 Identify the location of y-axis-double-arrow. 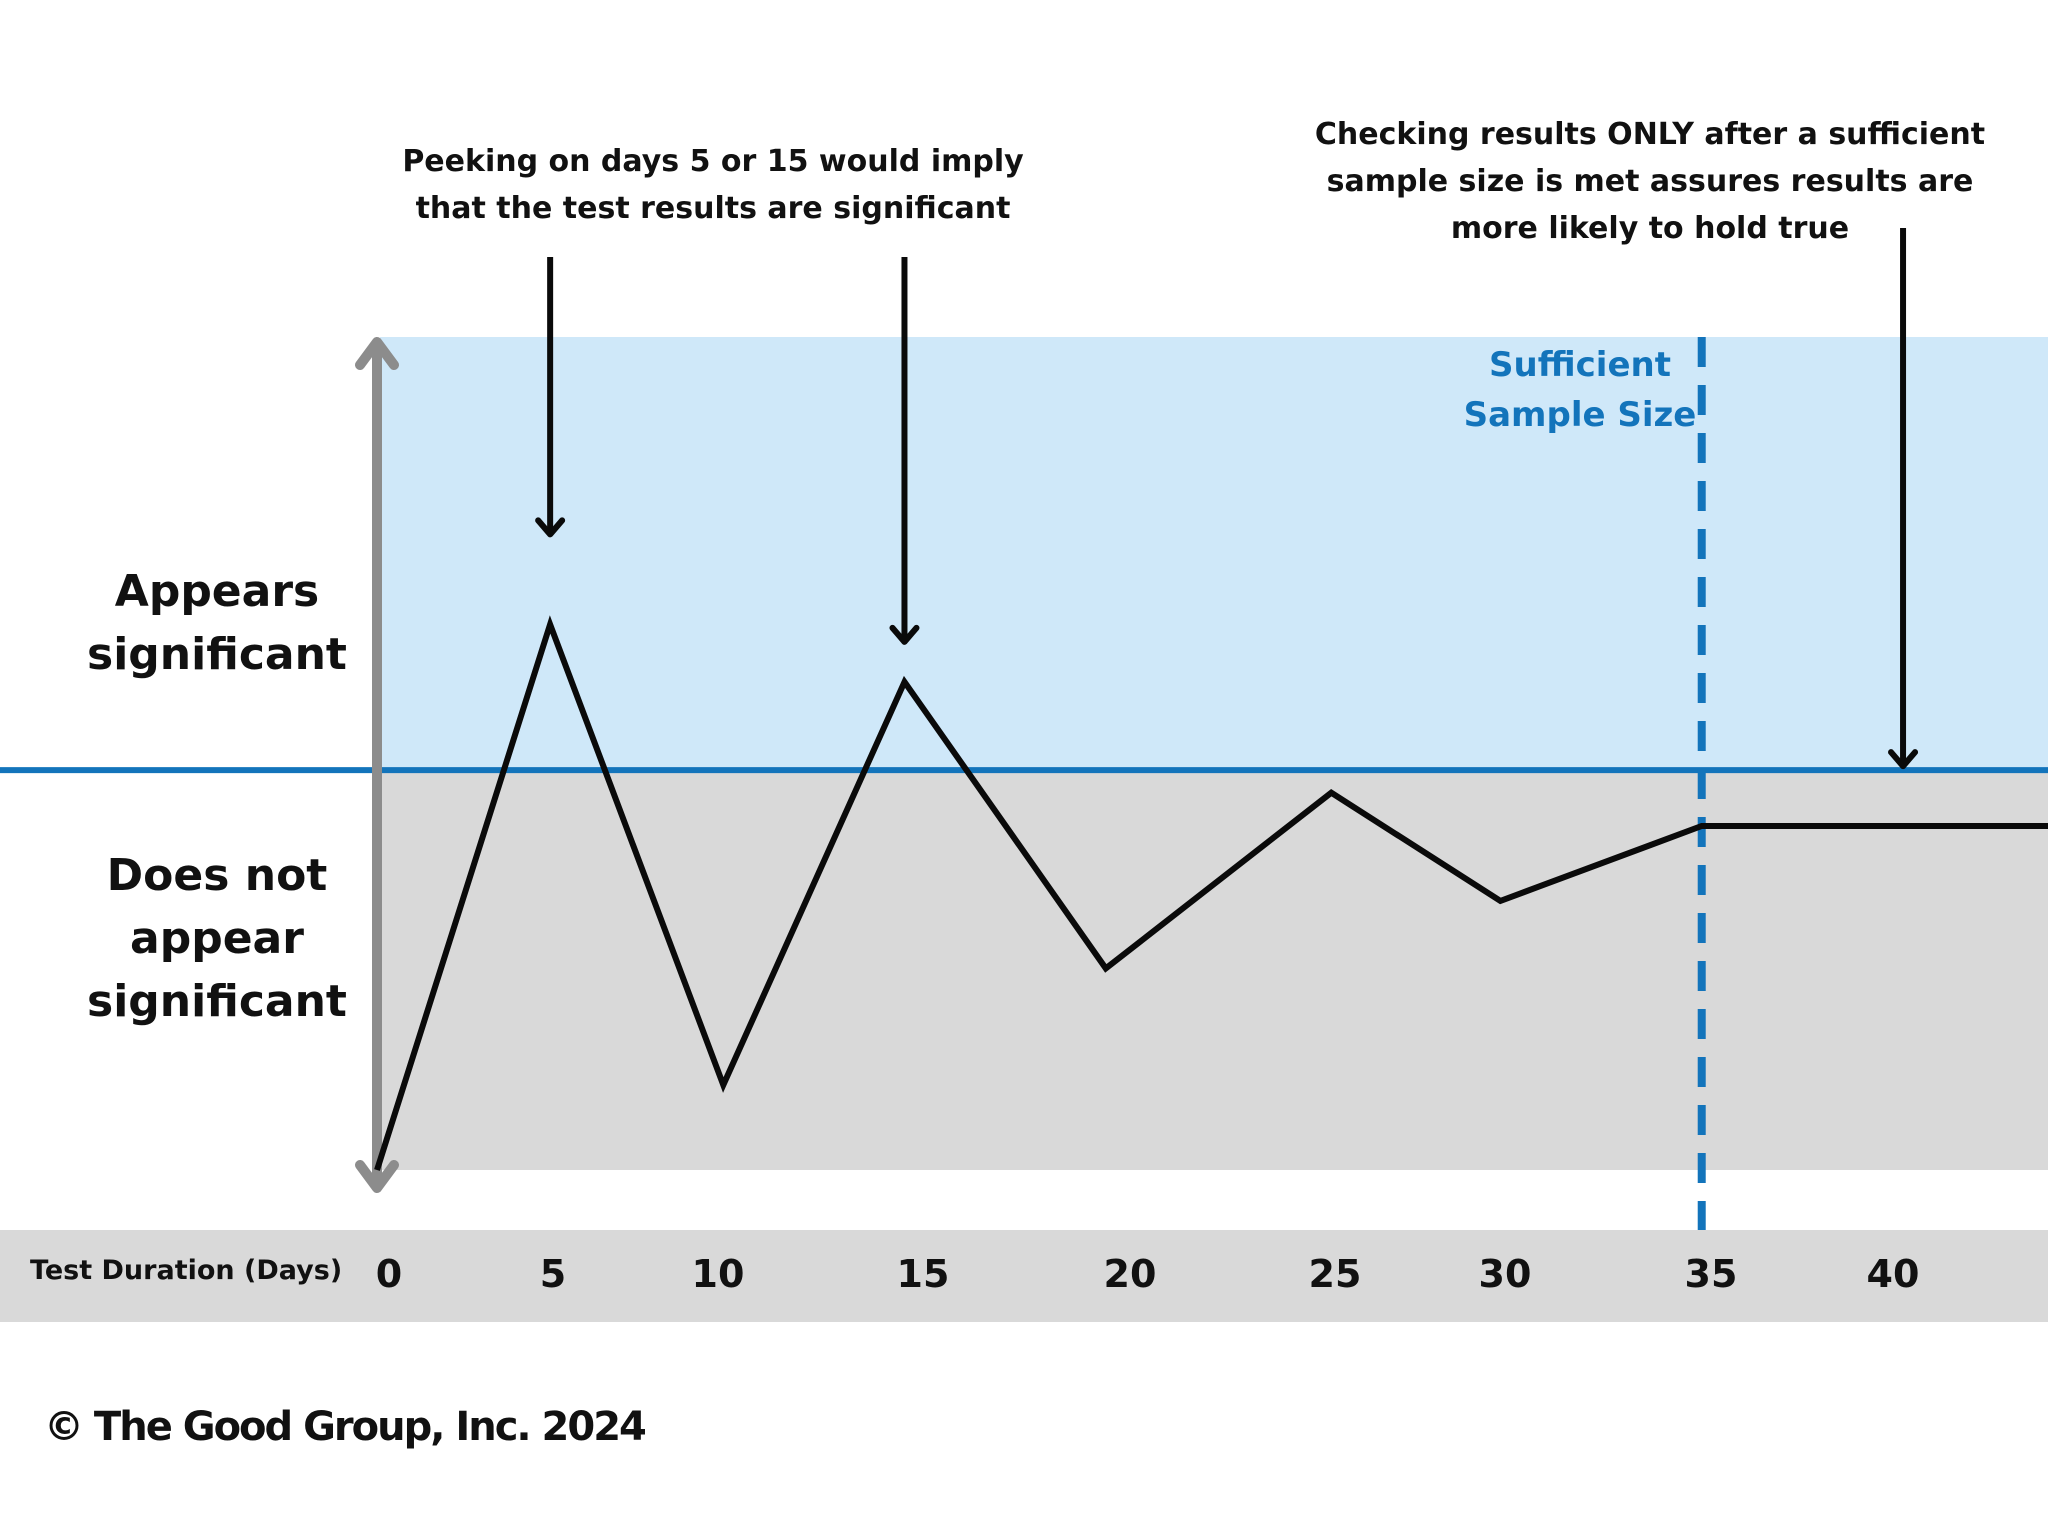
(377, 765).